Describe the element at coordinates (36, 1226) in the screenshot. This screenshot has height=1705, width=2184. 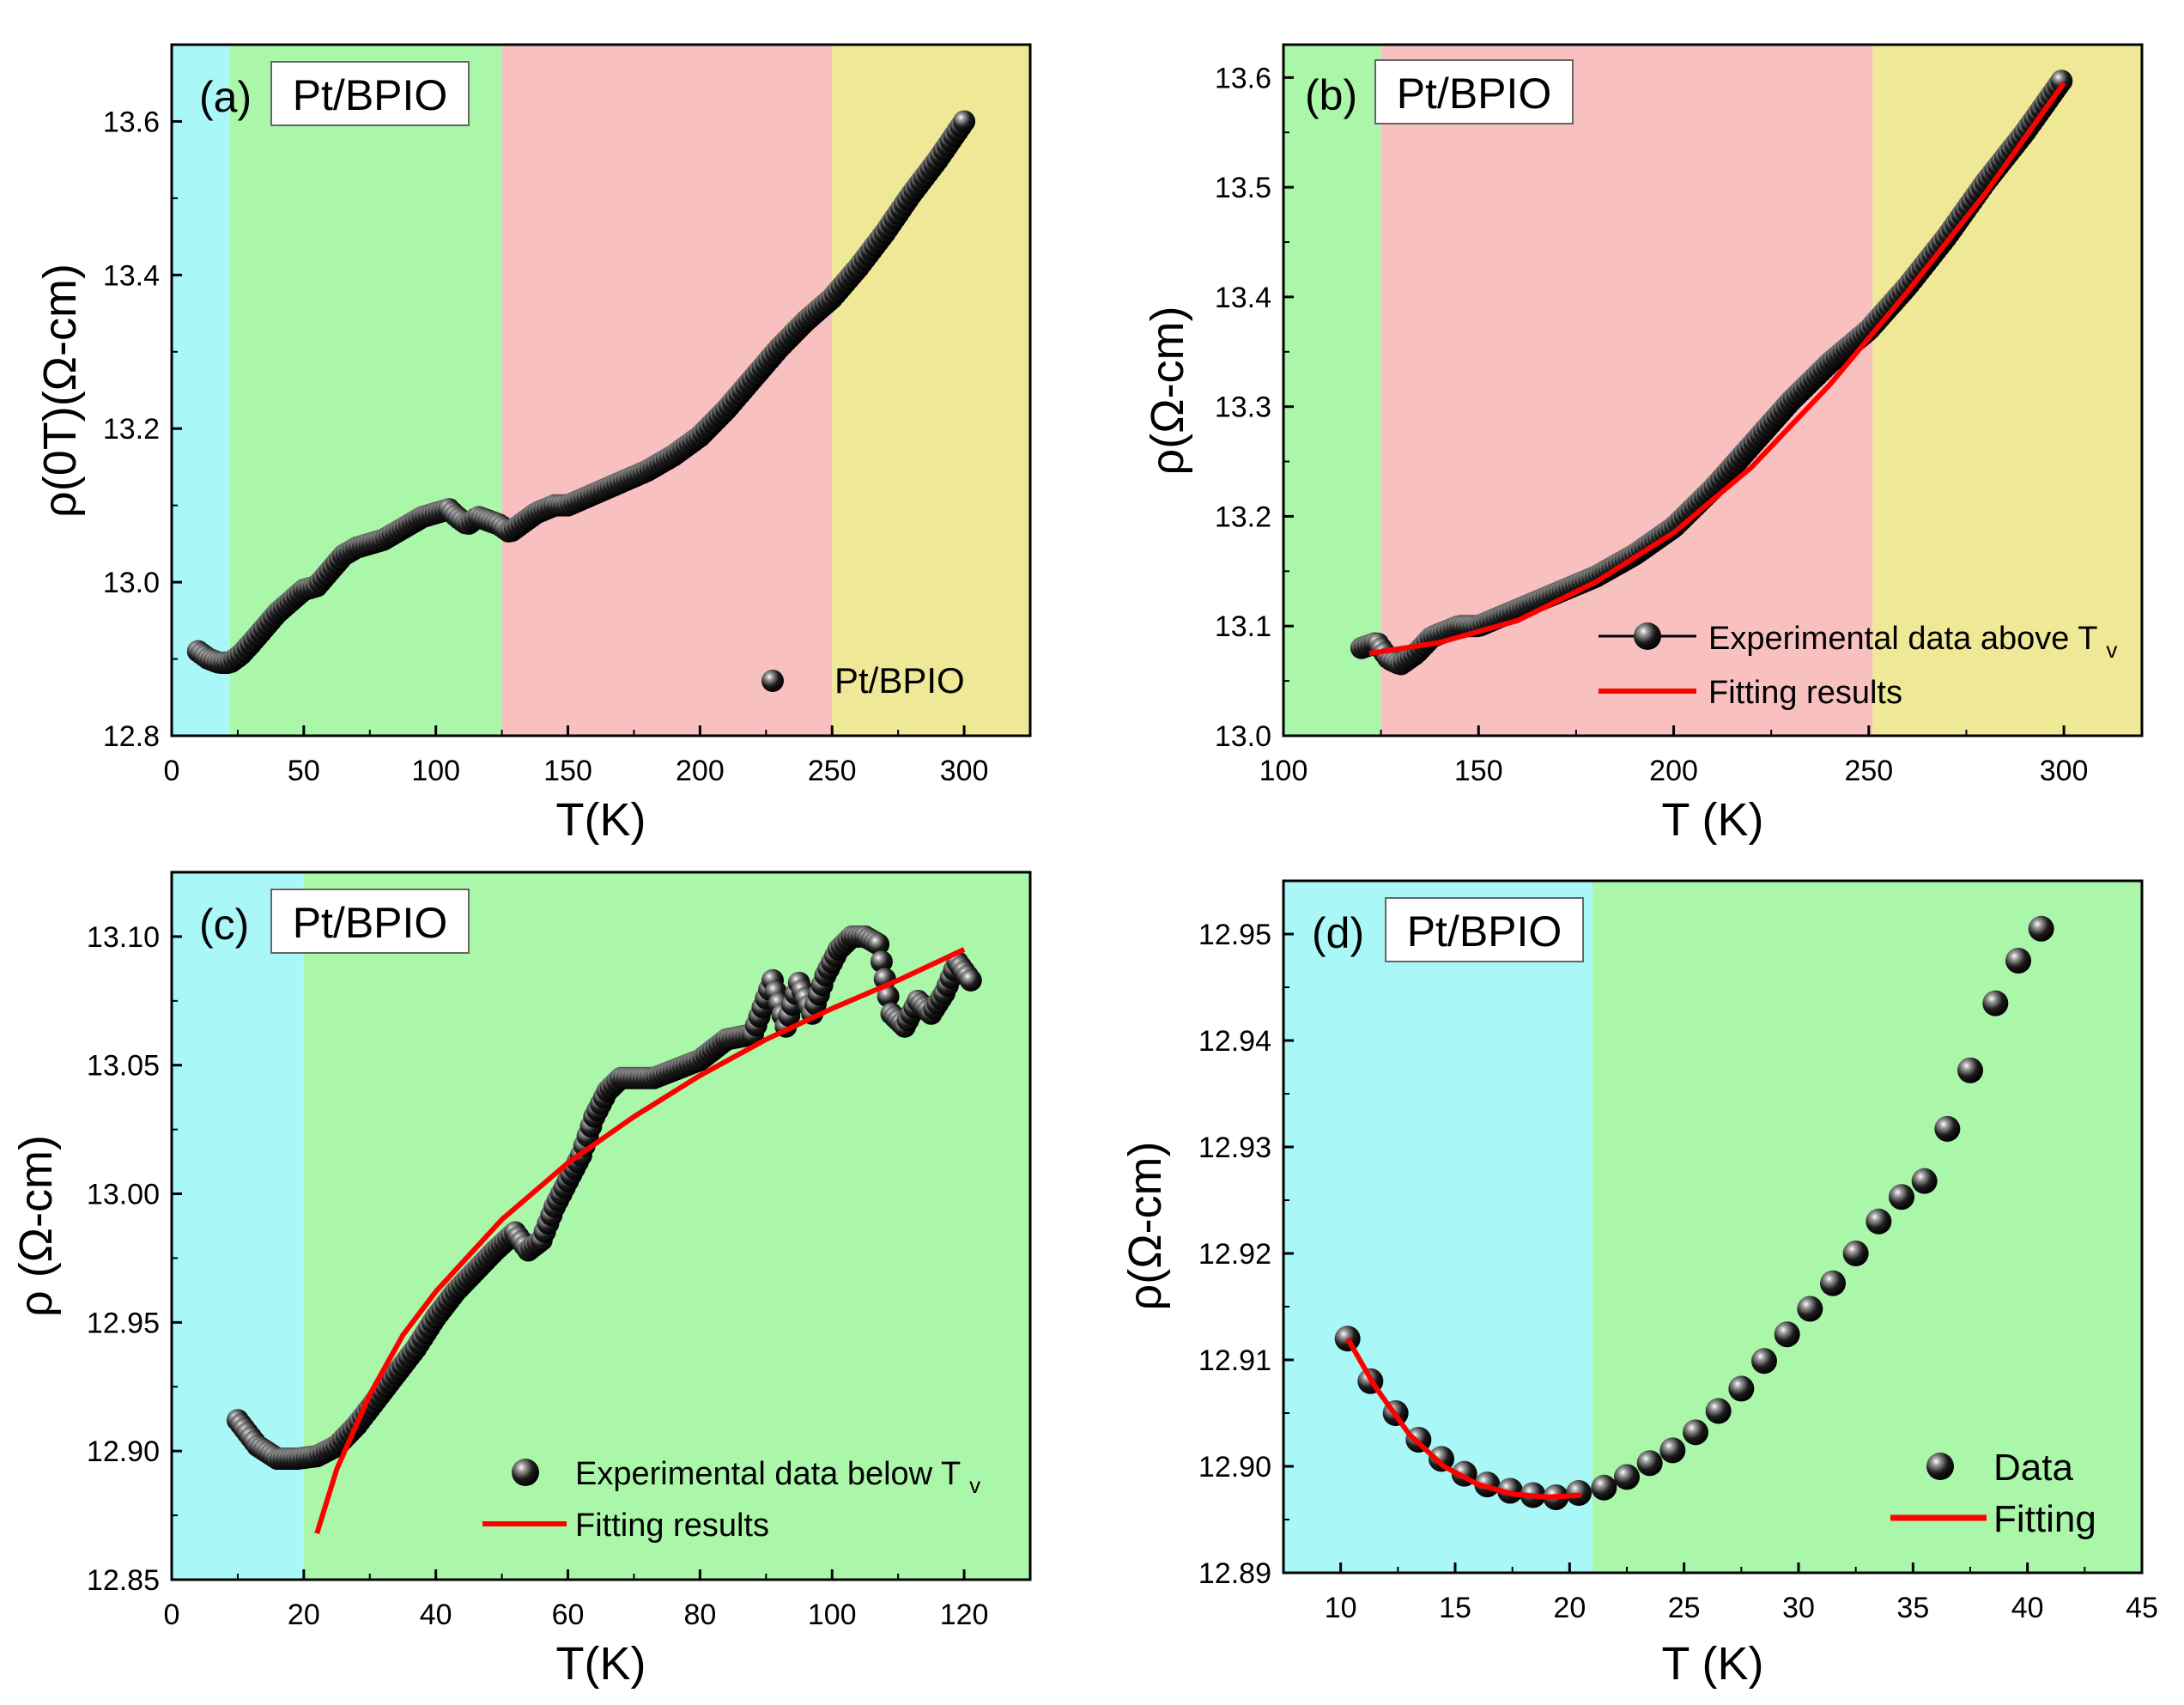
I see `panel-c-ylabel: ρ (Ω-cm)` at that location.